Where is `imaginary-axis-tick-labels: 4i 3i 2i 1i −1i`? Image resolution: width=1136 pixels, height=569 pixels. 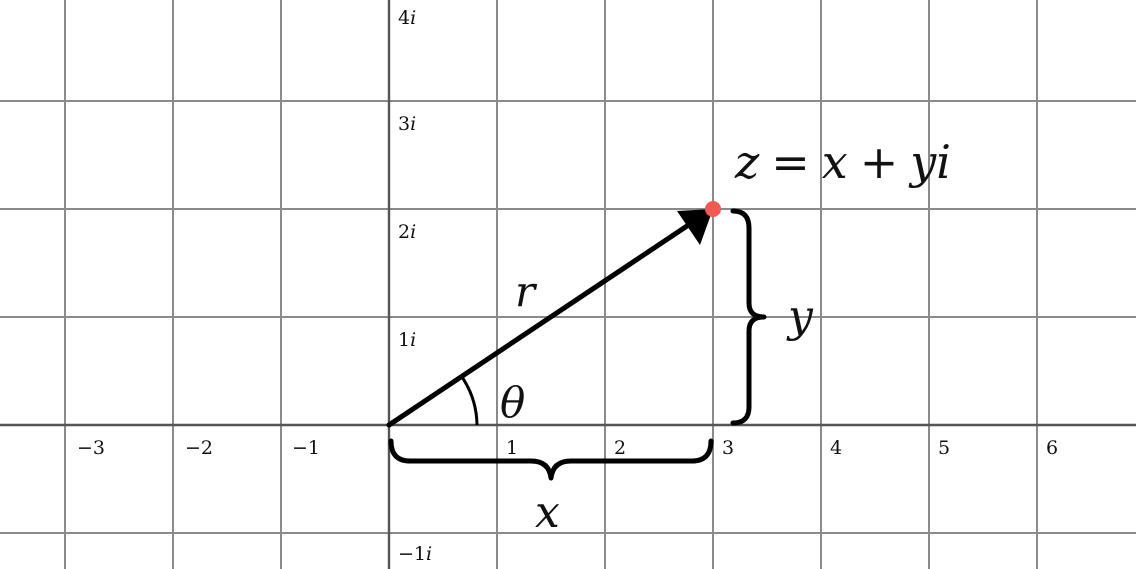 imaginary-axis-tick-labels: 4i 3i 2i 1i −1i is located at coordinates (415, 286).